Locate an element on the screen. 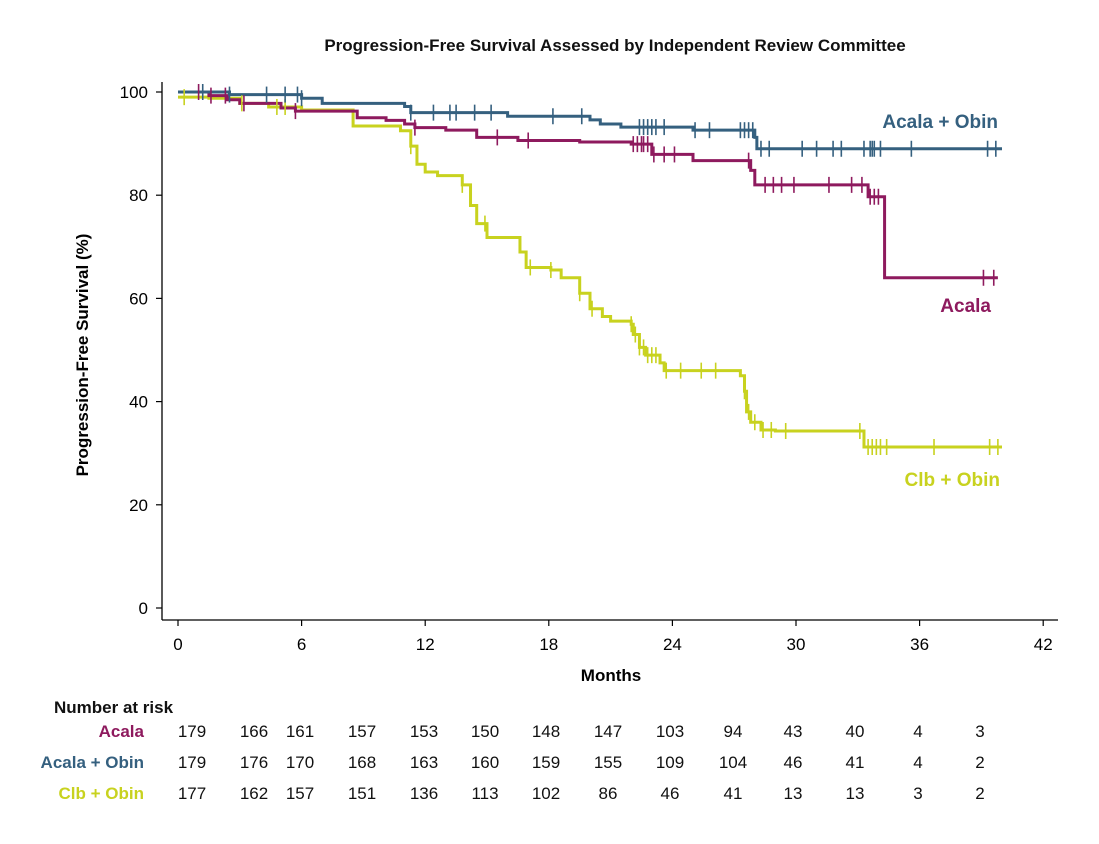 Image resolution: width=1099 pixels, height=844 pixels. x-tick-label: 42 is located at coordinates (1043, 644).